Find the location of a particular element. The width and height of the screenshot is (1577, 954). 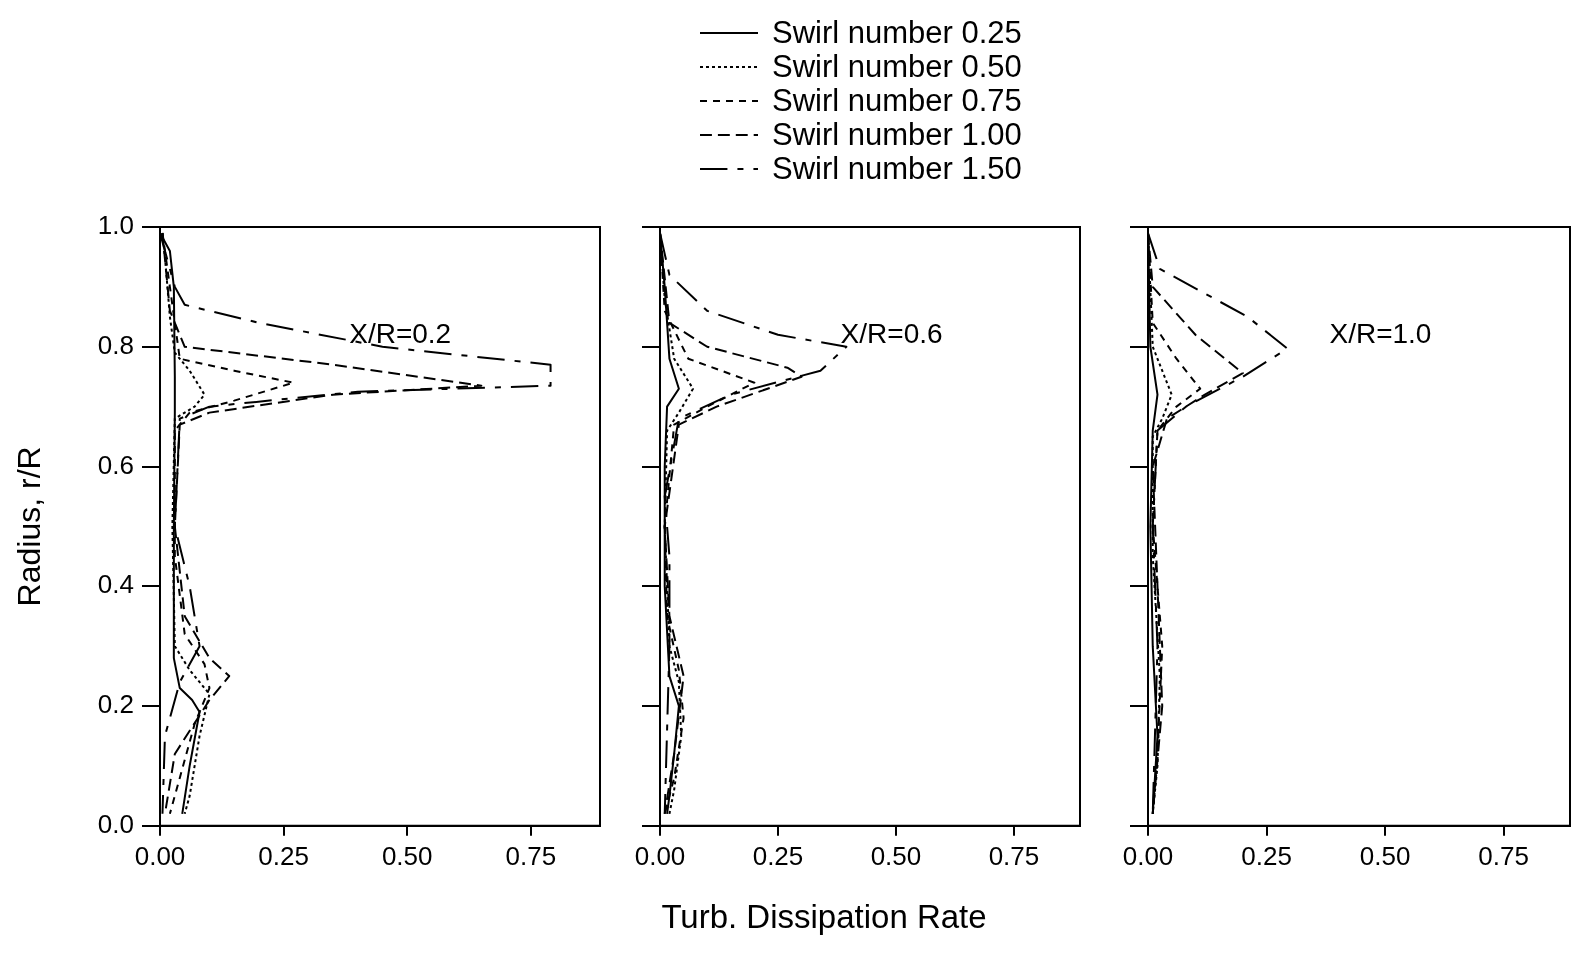

y-tick-label: 0.8 is located at coordinates (115, 344).